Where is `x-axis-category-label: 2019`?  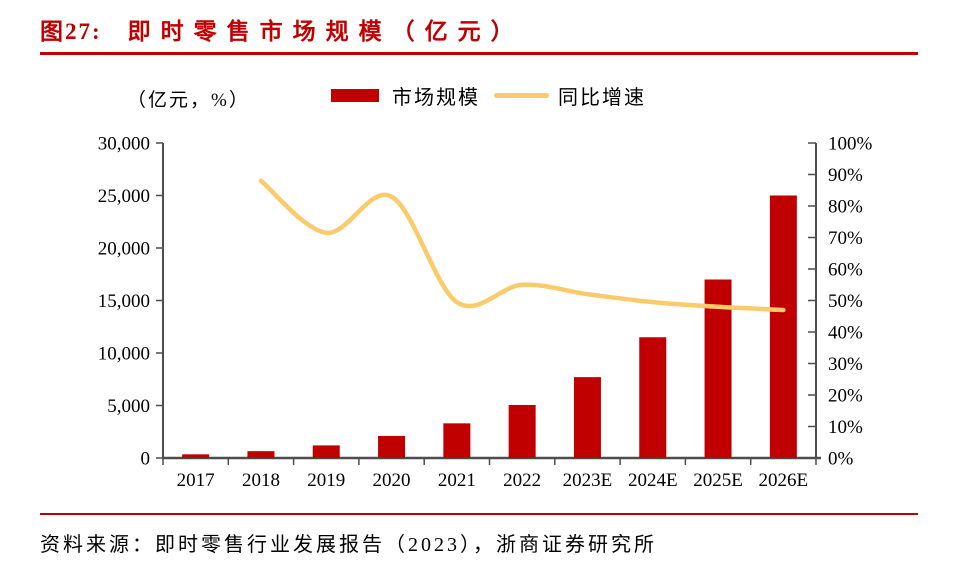 x-axis-category-label: 2019 is located at coordinates (326, 480).